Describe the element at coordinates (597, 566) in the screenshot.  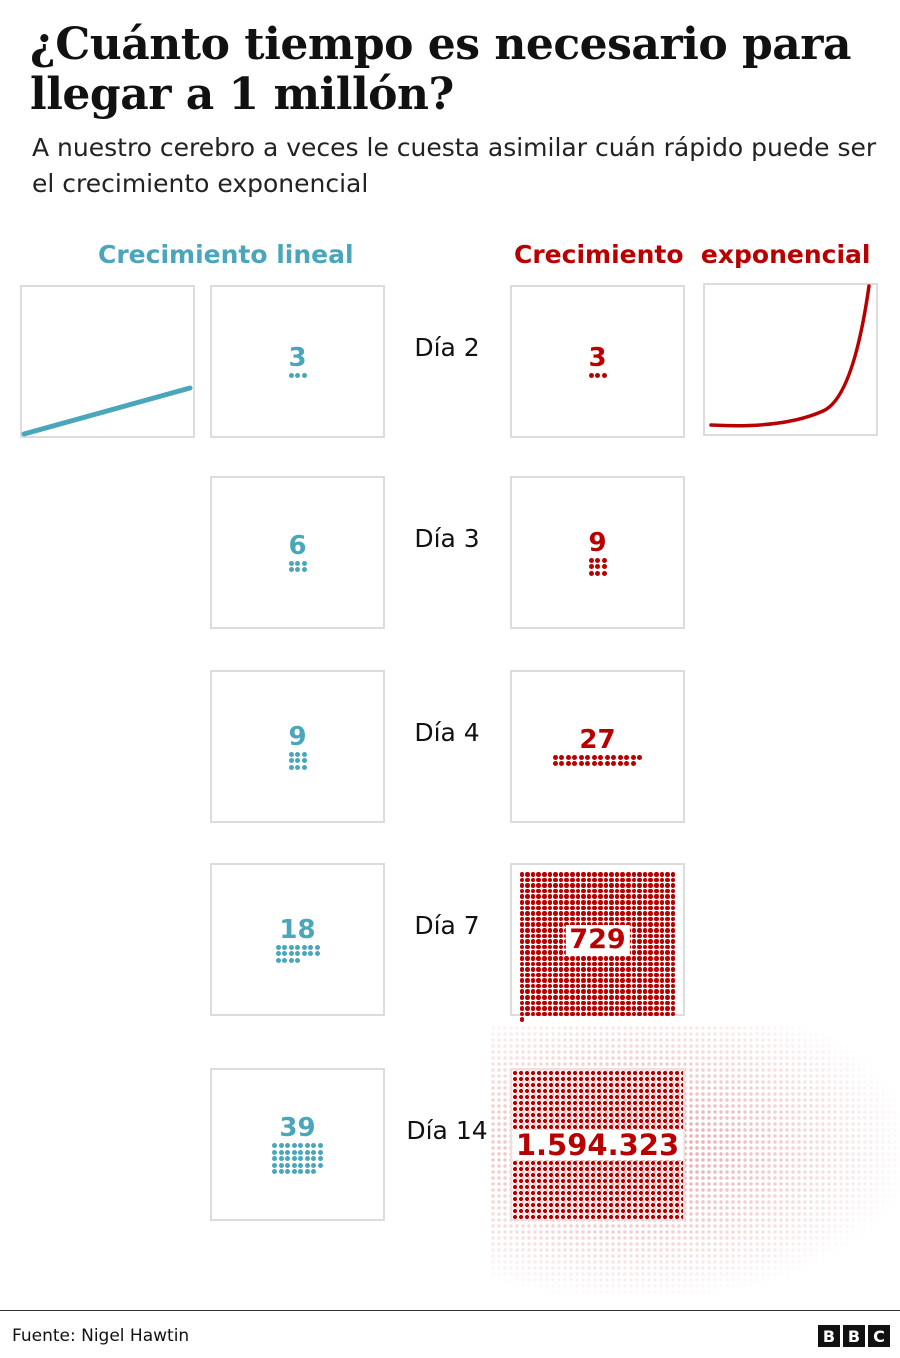
I see `dot-grid` at that location.